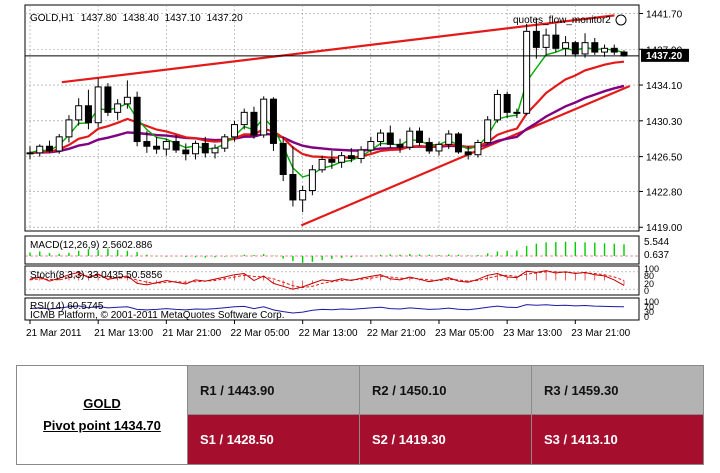 The height and width of the screenshot is (473, 720). What do you see at coordinates (91, 245) in the screenshot?
I see `macd-label: MACD(12,26,9) 2.5602.886` at bounding box center [91, 245].